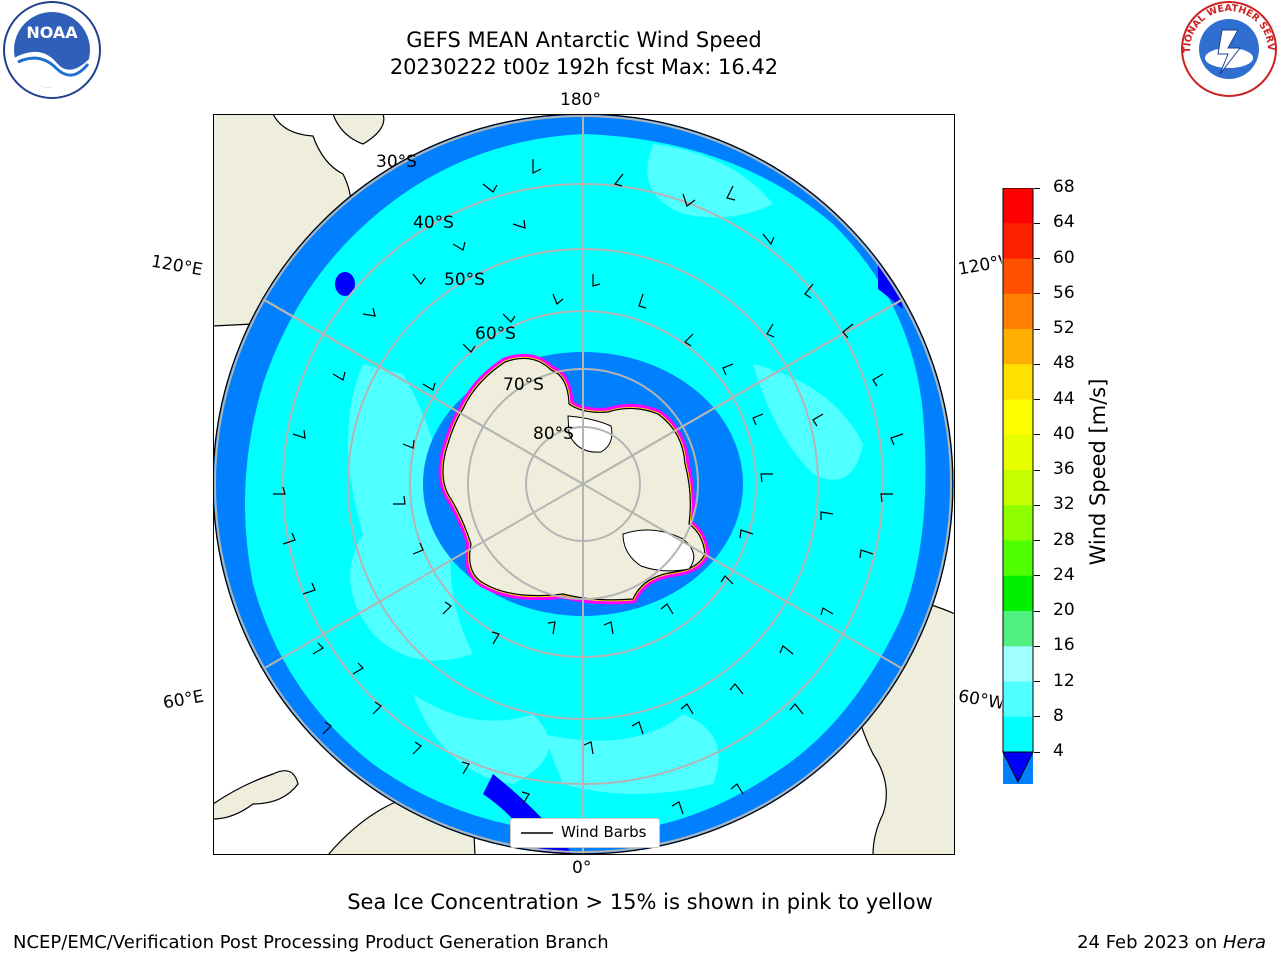  Describe the element at coordinates (523, 385) in the screenshot. I see `lat-label-70s: 70°S` at that location.